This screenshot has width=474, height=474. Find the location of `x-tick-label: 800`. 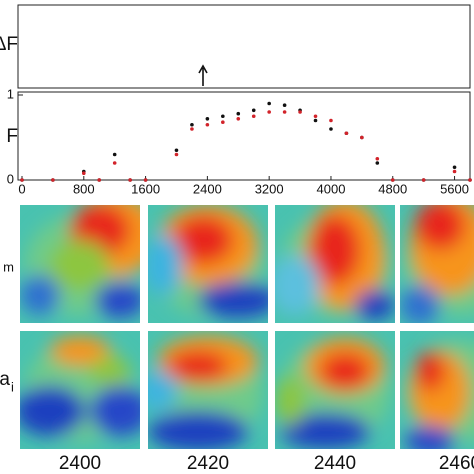

x-tick-label: 800 is located at coordinates (84, 188).